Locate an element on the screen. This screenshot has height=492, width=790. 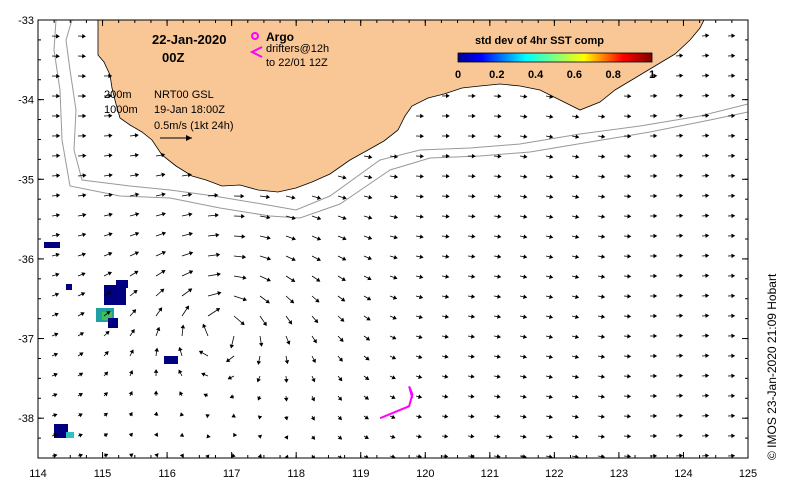
drifter-legend-icon is located at coordinates (256, 52).